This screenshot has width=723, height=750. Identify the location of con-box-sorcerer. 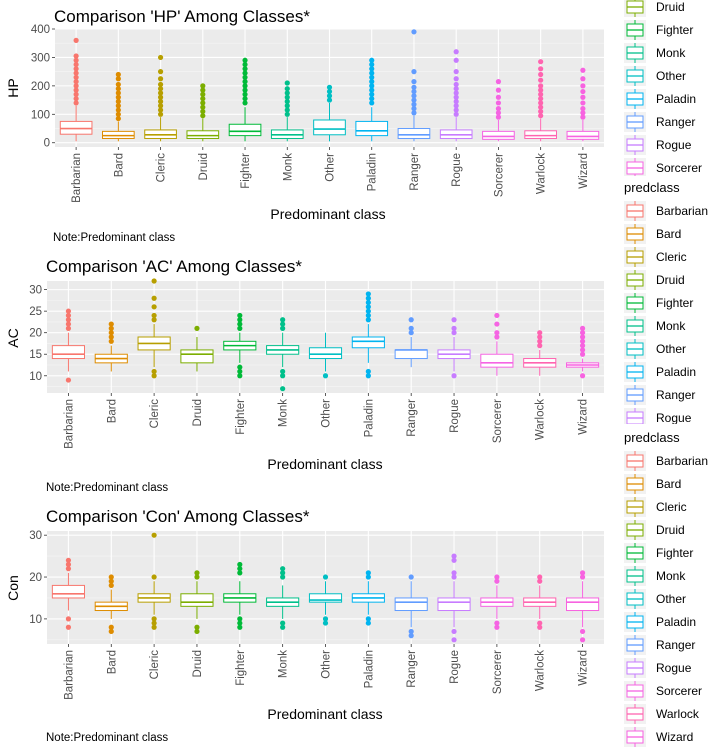
(497, 602).